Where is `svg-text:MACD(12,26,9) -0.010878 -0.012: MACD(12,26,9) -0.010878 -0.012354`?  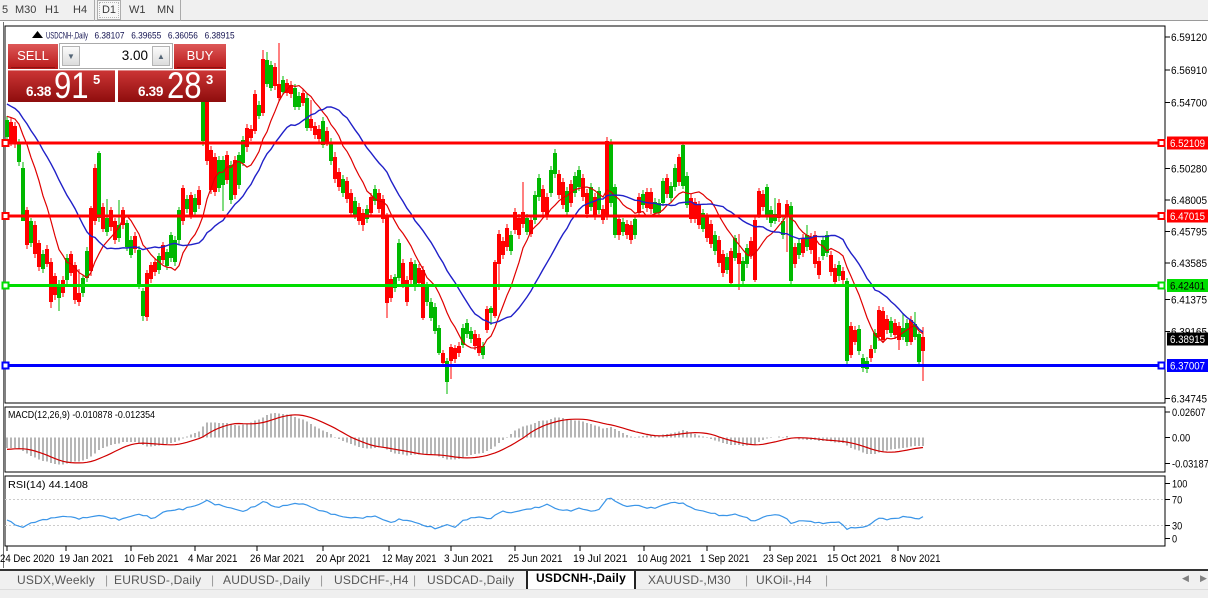 svg-text:MACD(12,26,9) -0.010878 -0.012: MACD(12,26,9) -0.010878 -0.012354 is located at coordinates (81, 415).